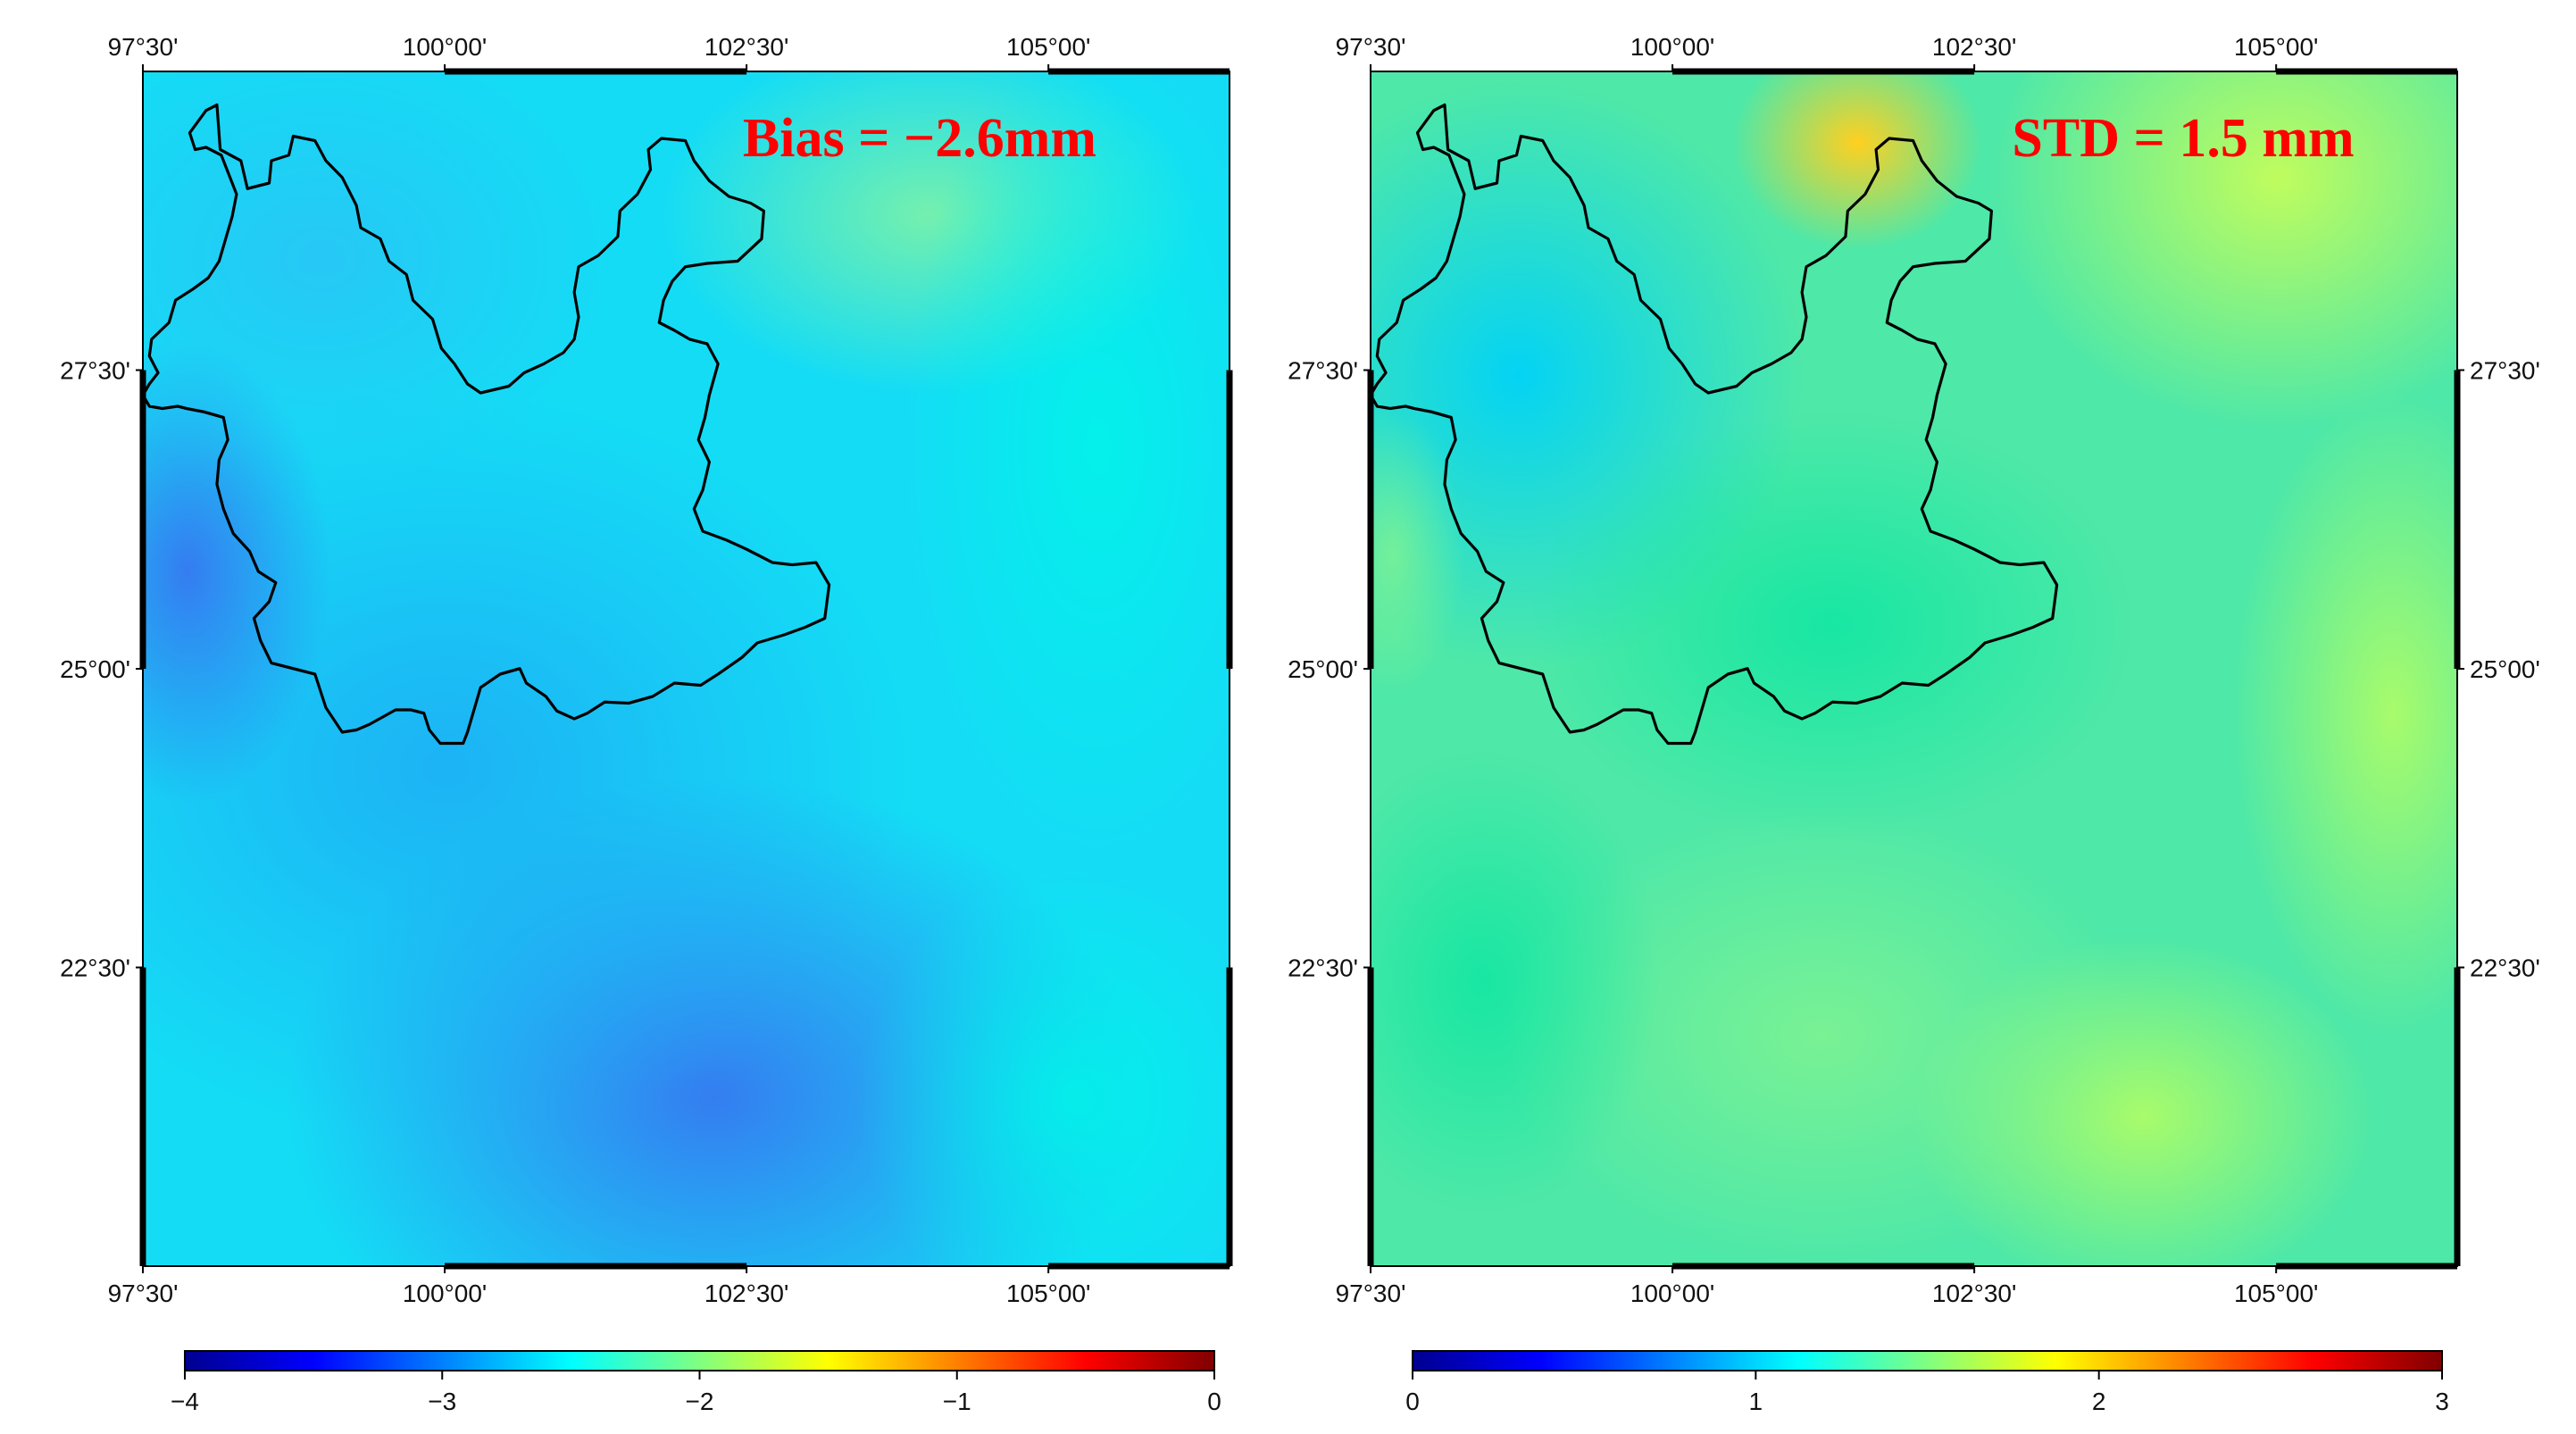  What do you see at coordinates (2099, 1401) in the screenshot?
I see `colorbar-tick-label: 2` at bounding box center [2099, 1401].